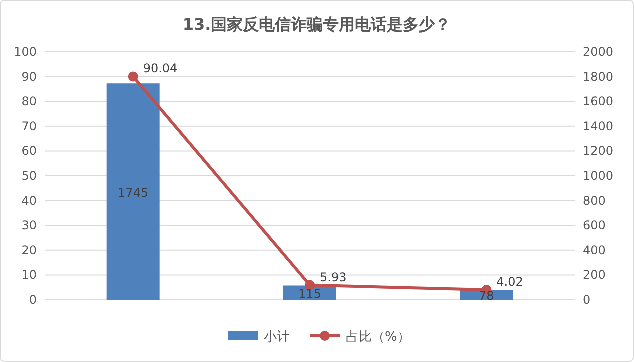 Image resolution: width=634 pixels, height=362 pixels. Describe the element at coordinates (594, 250) in the screenshot. I see `y2-tick-label: 400` at that location.